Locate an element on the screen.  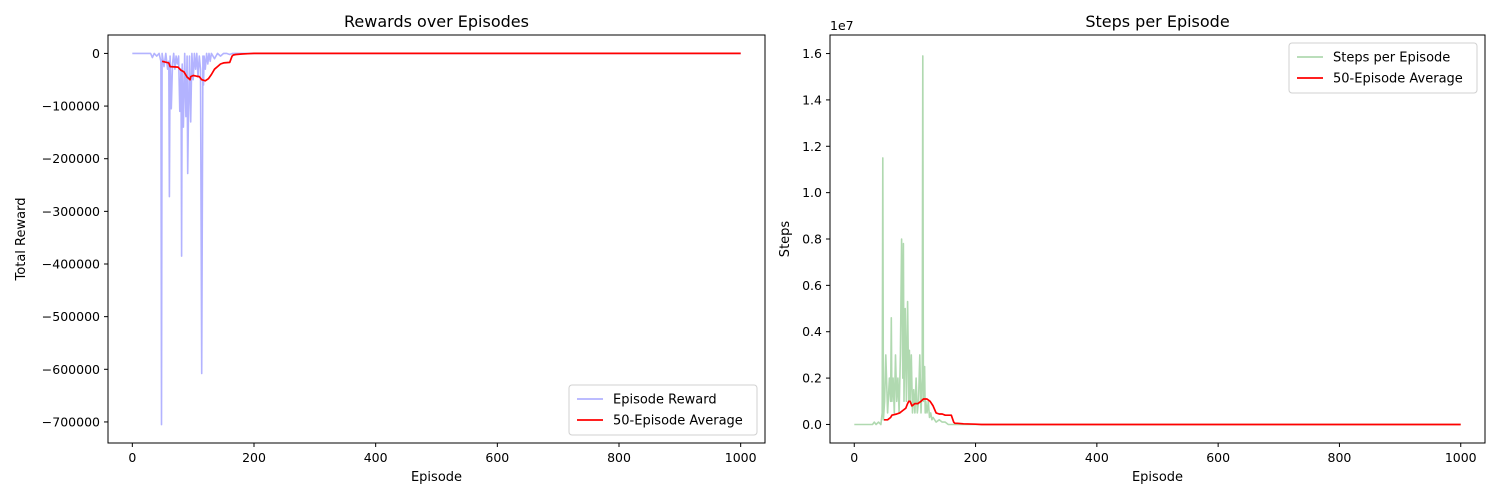
y-tick-label: −200000 is located at coordinates (71, 158).